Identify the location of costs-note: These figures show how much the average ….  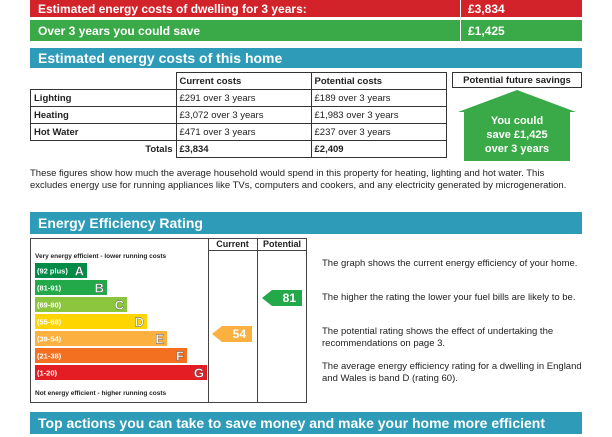
(298, 179).